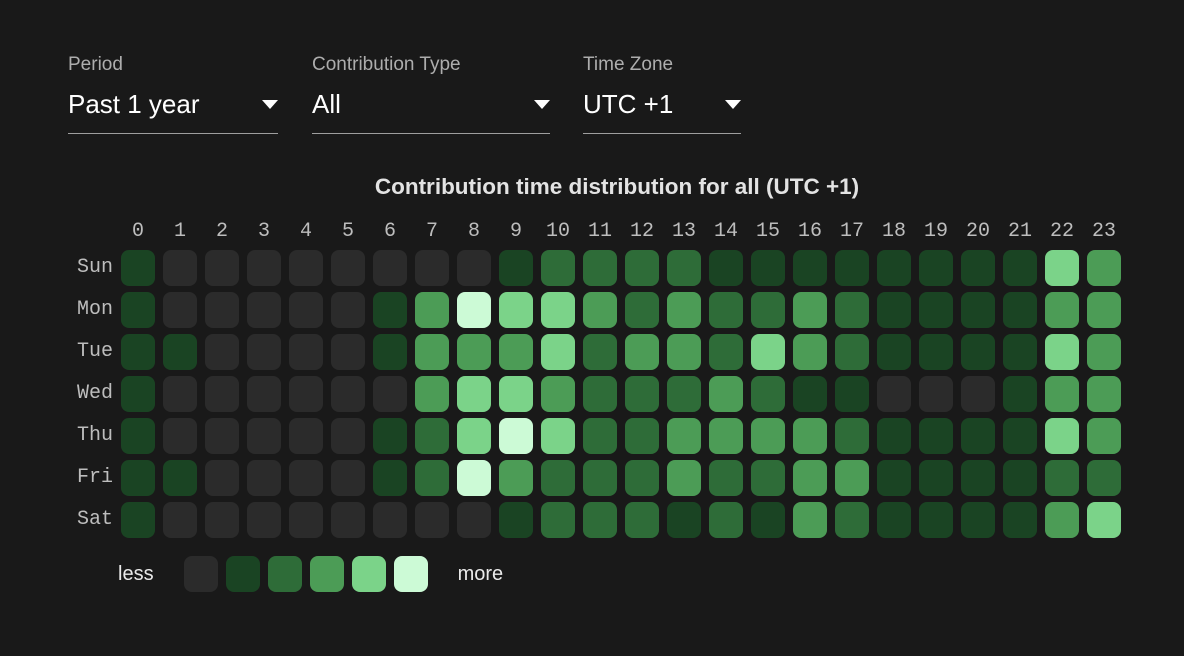 This screenshot has height=656, width=1184. Describe the element at coordinates (221, 231) in the screenshot. I see `hour-label: 2` at that location.